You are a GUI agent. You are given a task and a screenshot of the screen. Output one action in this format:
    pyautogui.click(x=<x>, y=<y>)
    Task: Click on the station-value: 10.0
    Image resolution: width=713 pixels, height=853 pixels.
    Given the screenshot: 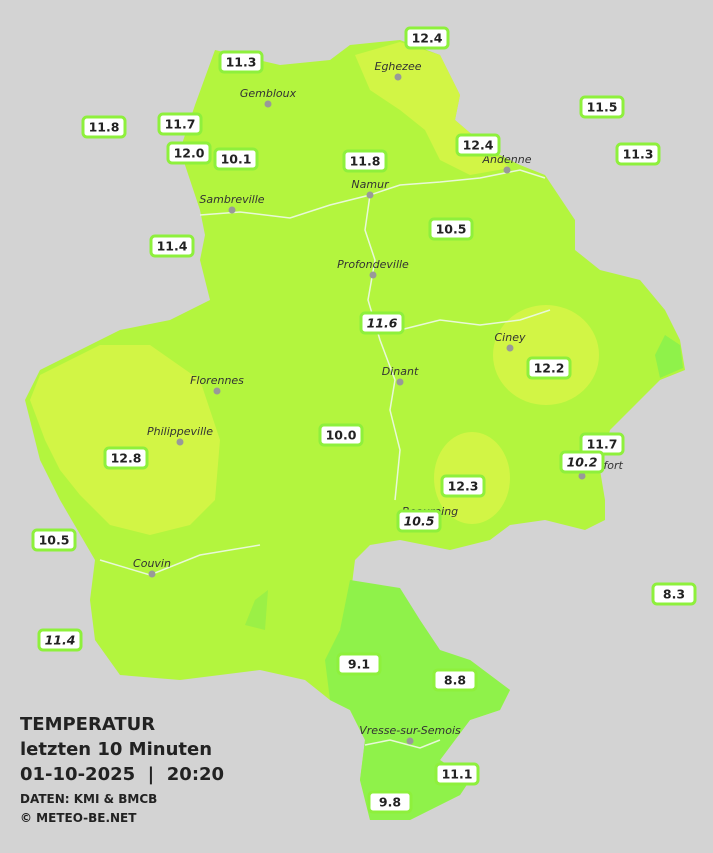 What is the action you would take?
    pyautogui.click(x=341, y=435)
    